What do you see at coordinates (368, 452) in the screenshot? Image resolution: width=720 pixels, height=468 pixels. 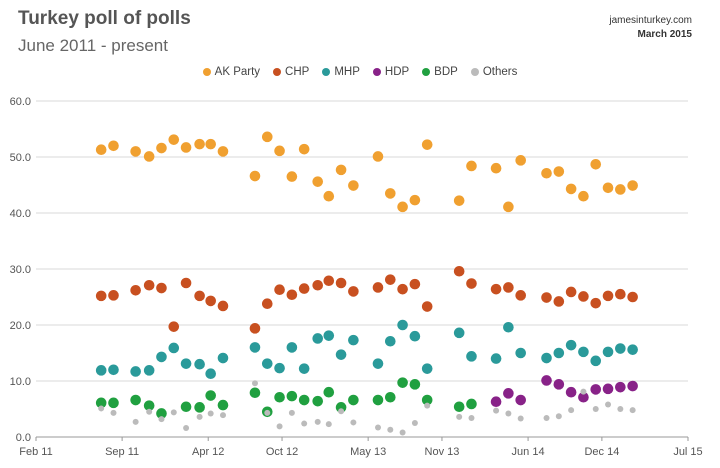 I see `x-tick-label: May 13` at bounding box center [368, 452].